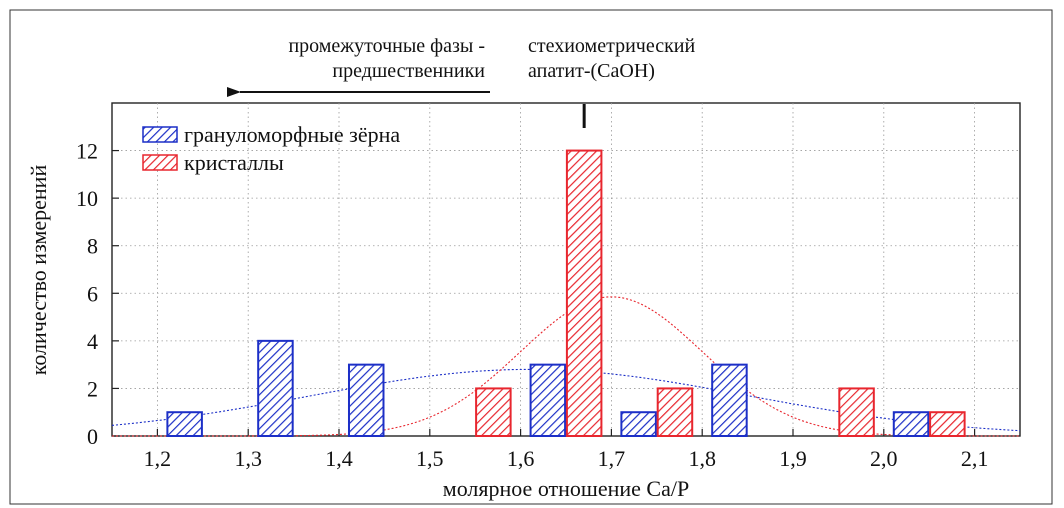  Describe the element at coordinates (612, 46) in the screenshot. I see `apatite-text-line1: стехиометрический` at that location.